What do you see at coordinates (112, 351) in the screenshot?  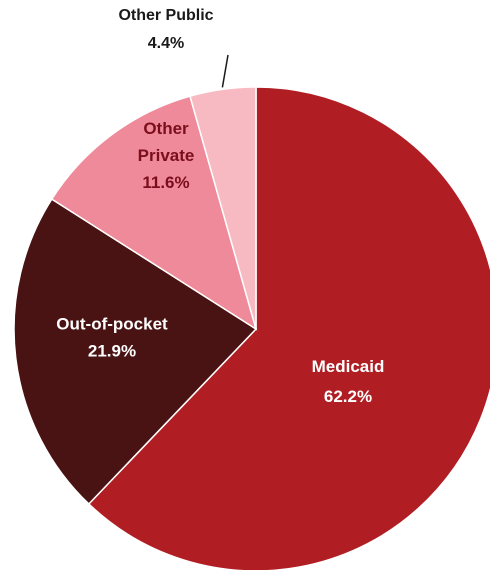 I see `slice-value-out-of-pocket: 21.9%` at bounding box center [112, 351].